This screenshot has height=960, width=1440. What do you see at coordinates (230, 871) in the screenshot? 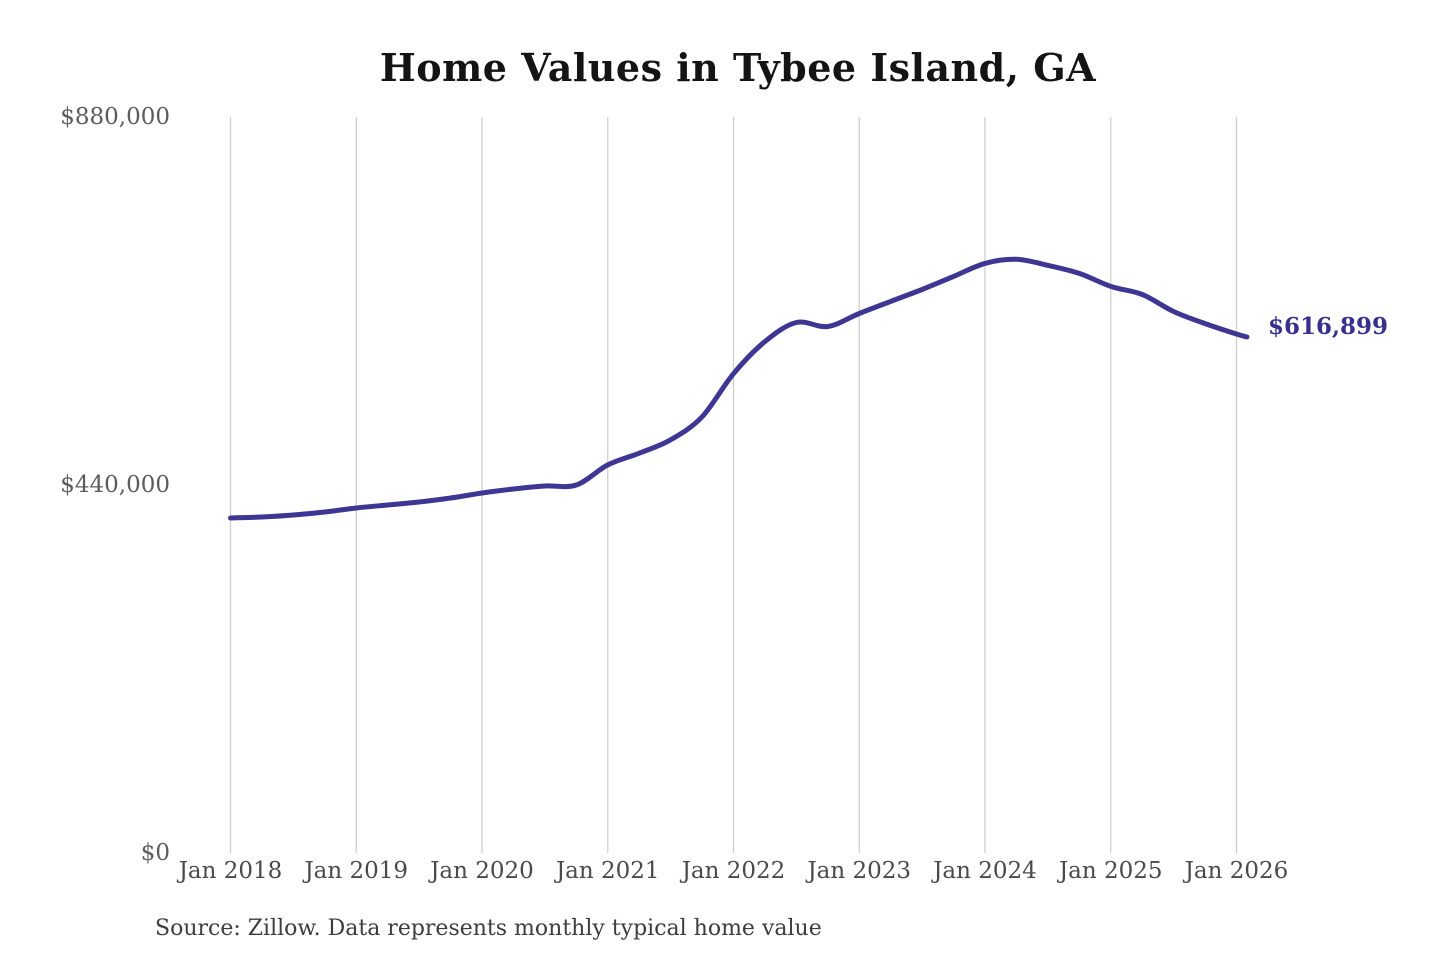
I see `x-axis-label-jan-2018: Jan 2018` at bounding box center [230, 871].